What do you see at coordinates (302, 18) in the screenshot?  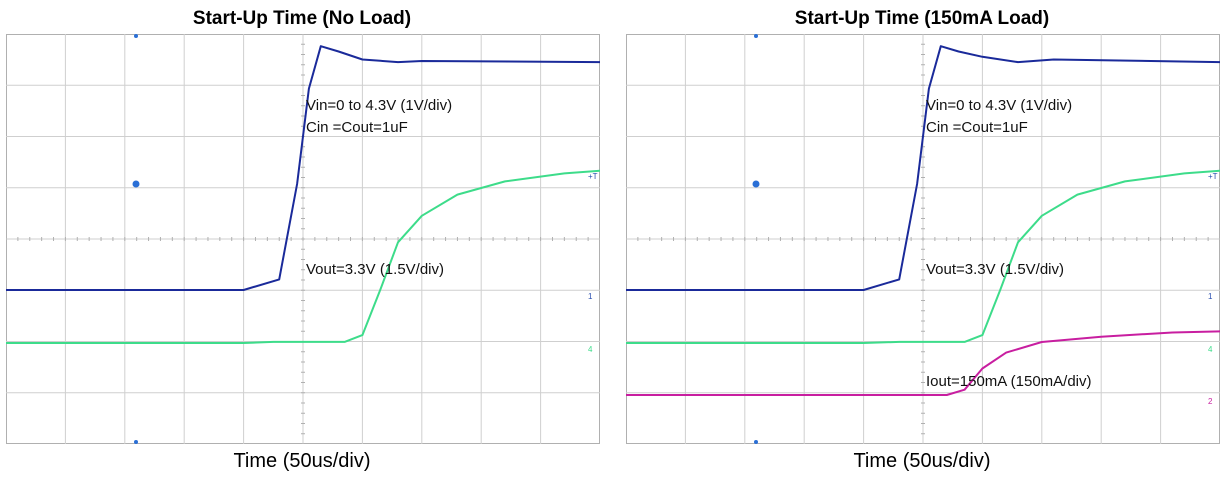 I see `chart-title: Start-Up Time (No Load)` at bounding box center [302, 18].